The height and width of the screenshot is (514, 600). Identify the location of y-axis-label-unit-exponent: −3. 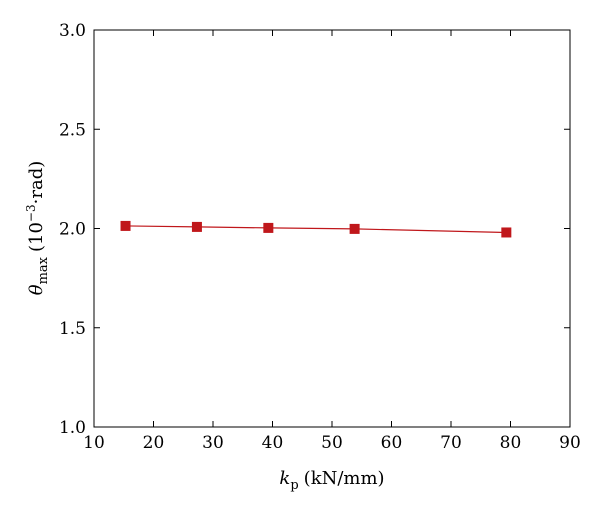
(31, 213).